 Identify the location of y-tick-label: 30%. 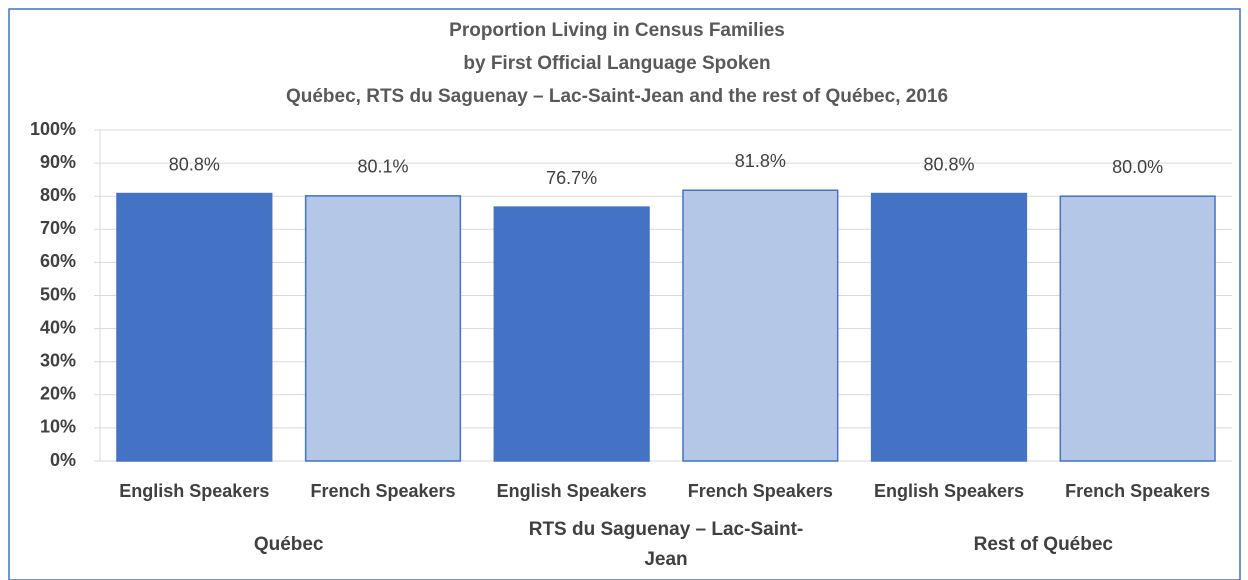
(58, 360).